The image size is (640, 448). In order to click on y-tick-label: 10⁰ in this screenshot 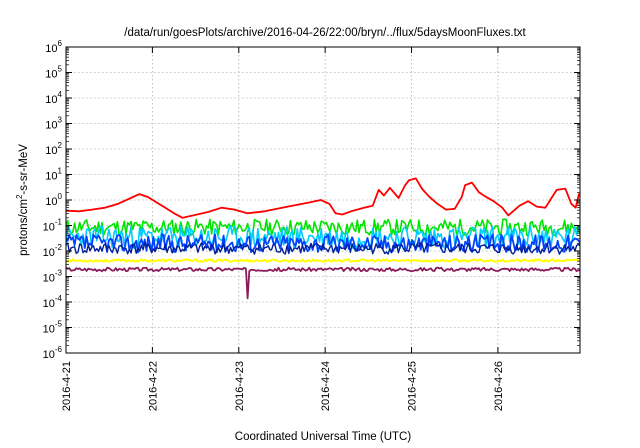, I will do `click(53, 200)`.